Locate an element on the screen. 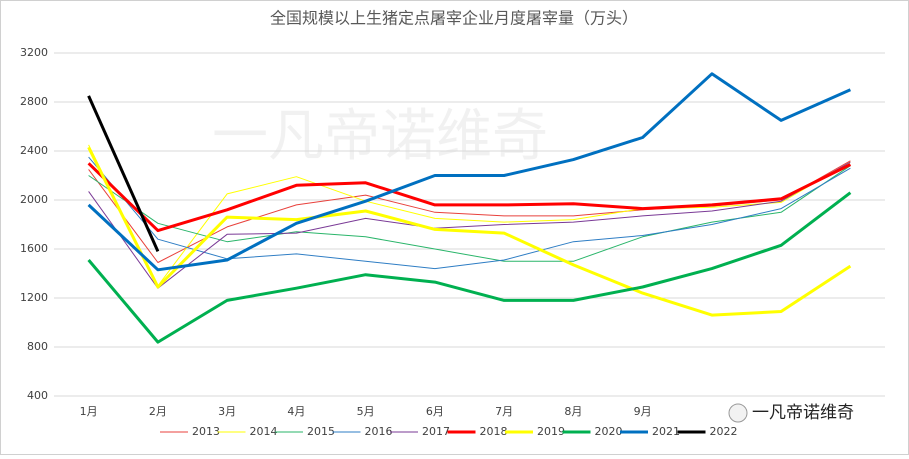 The width and height of the screenshot is (909, 459). x-tick-label: 3月 is located at coordinates (227, 411).